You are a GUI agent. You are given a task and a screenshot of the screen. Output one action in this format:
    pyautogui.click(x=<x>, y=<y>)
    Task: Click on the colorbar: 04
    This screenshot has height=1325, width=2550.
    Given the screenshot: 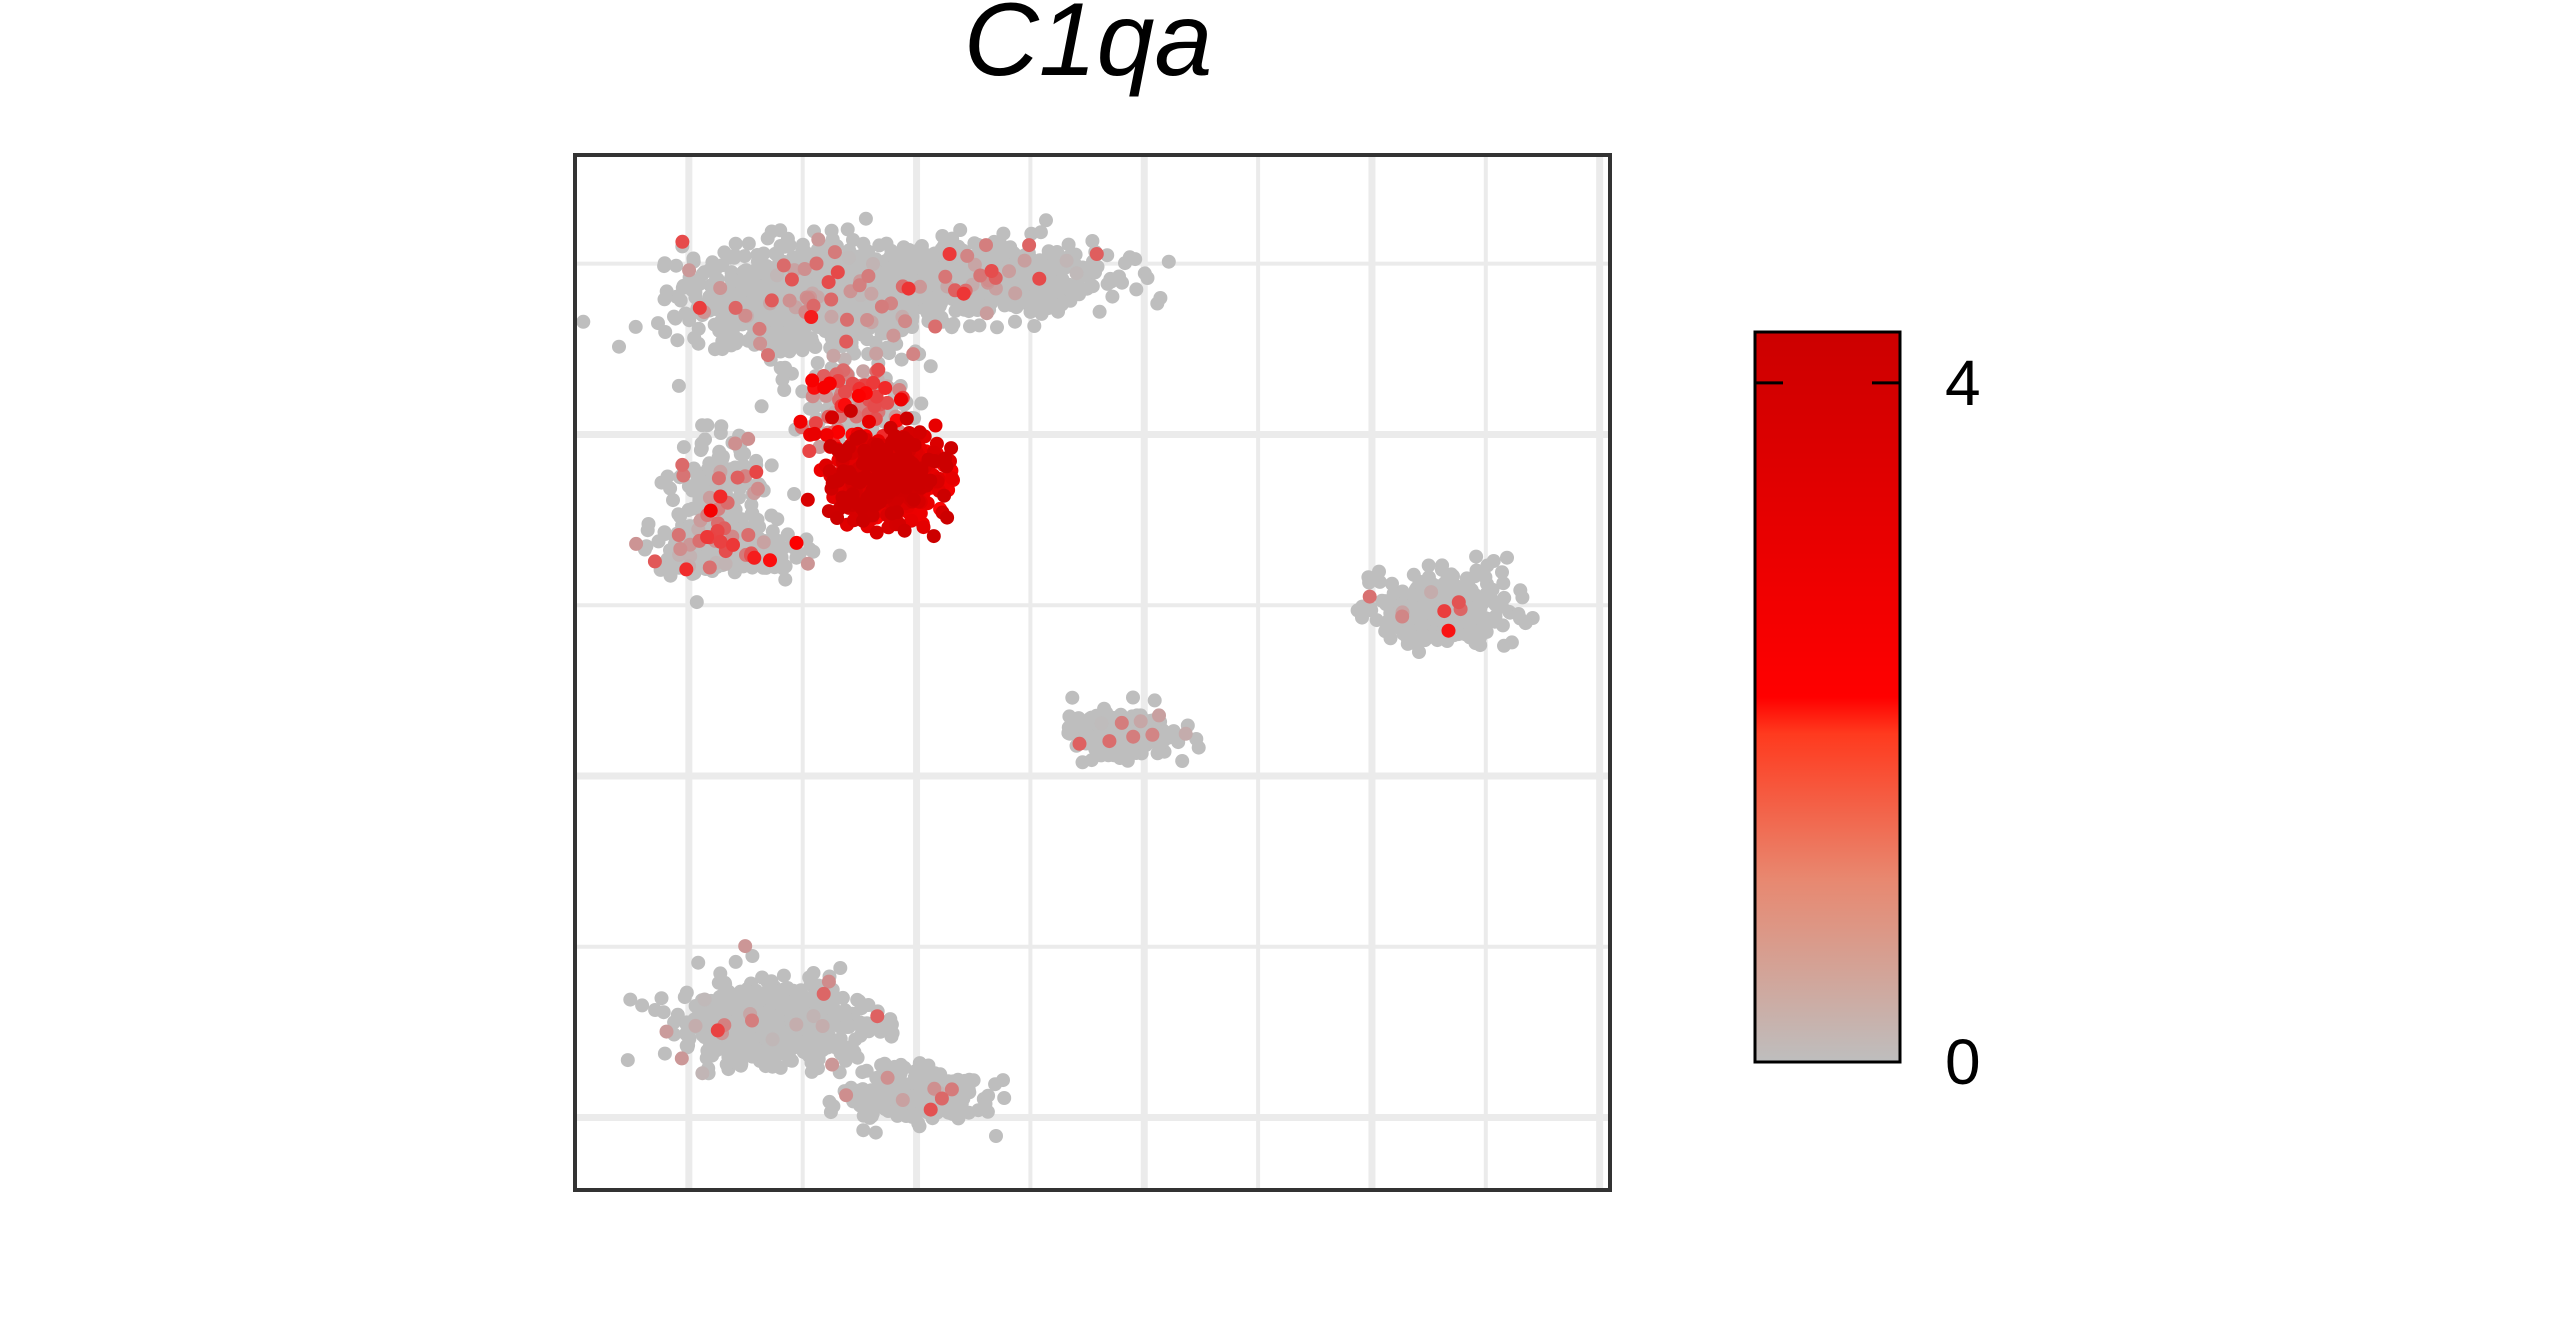 What is the action you would take?
    pyautogui.click(x=1867, y=714)
    